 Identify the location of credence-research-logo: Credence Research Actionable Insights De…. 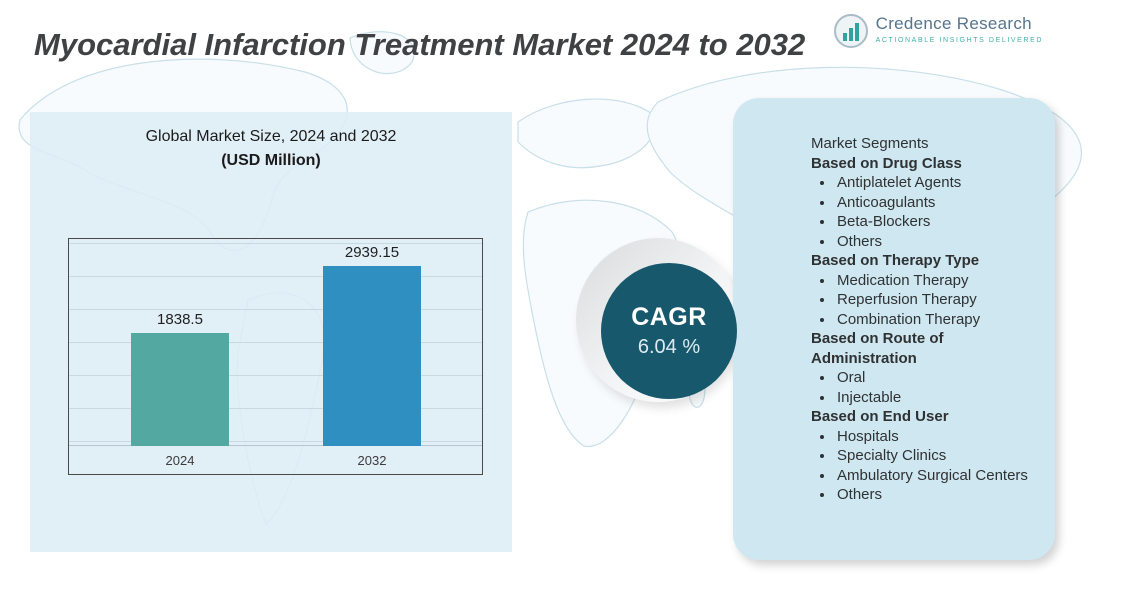
(938, 31).